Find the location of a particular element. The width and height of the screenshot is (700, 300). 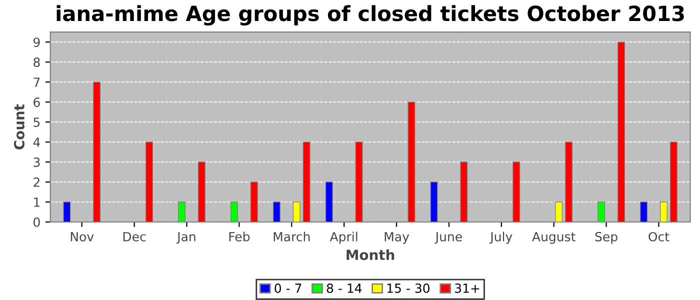

chart-title: iana-mime Age groups of closed tickets October 2013 is located at coordinates (370, 15).